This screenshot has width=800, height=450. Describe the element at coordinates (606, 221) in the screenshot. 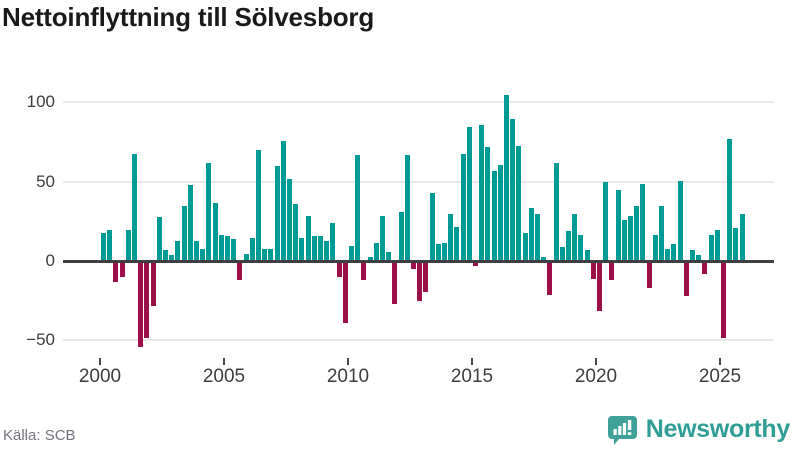

I see `bar-2020-q2` at that location.